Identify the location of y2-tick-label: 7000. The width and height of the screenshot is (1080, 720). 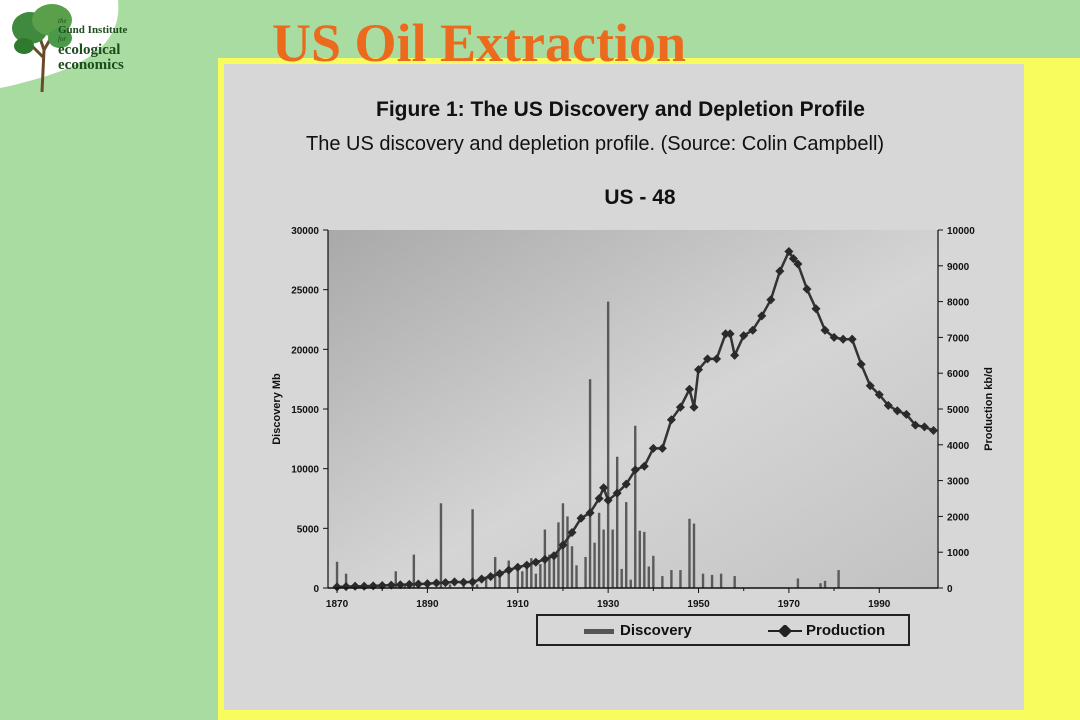
(958, 338).